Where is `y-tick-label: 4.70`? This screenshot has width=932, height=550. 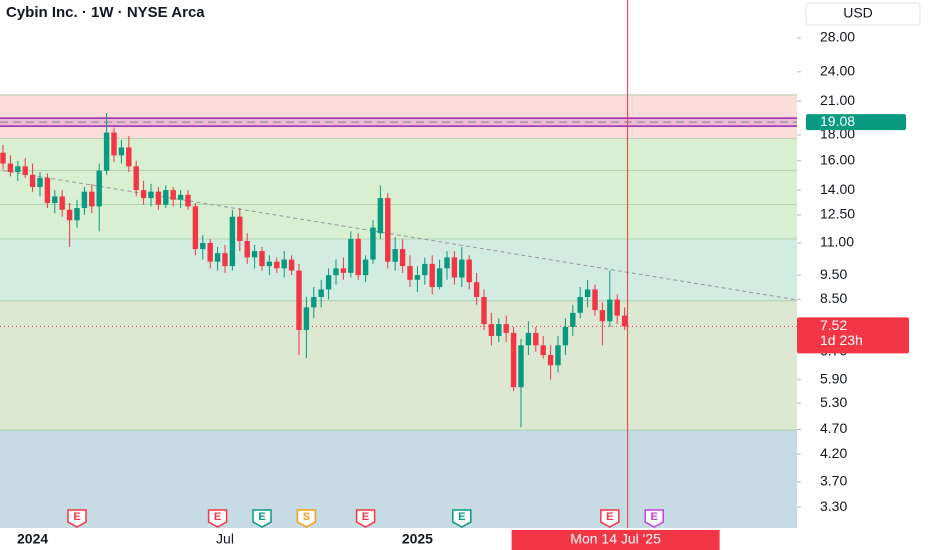 y-tick-label: 4.70 is located at coordinates (833, 428).